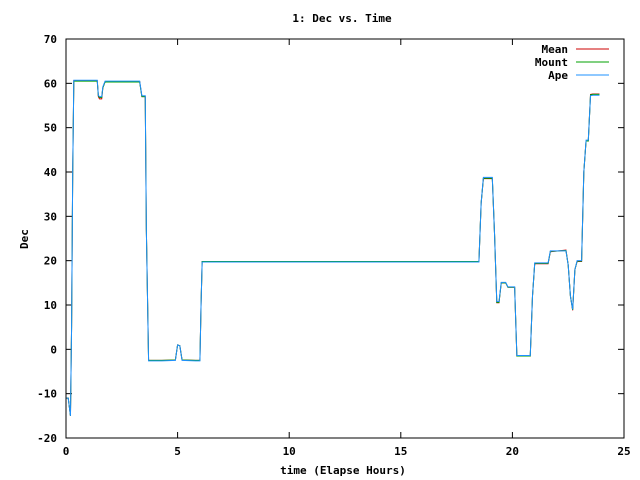 The image size is (640, 480). I want to click on y-tick-label: -20, so click(47, 438).